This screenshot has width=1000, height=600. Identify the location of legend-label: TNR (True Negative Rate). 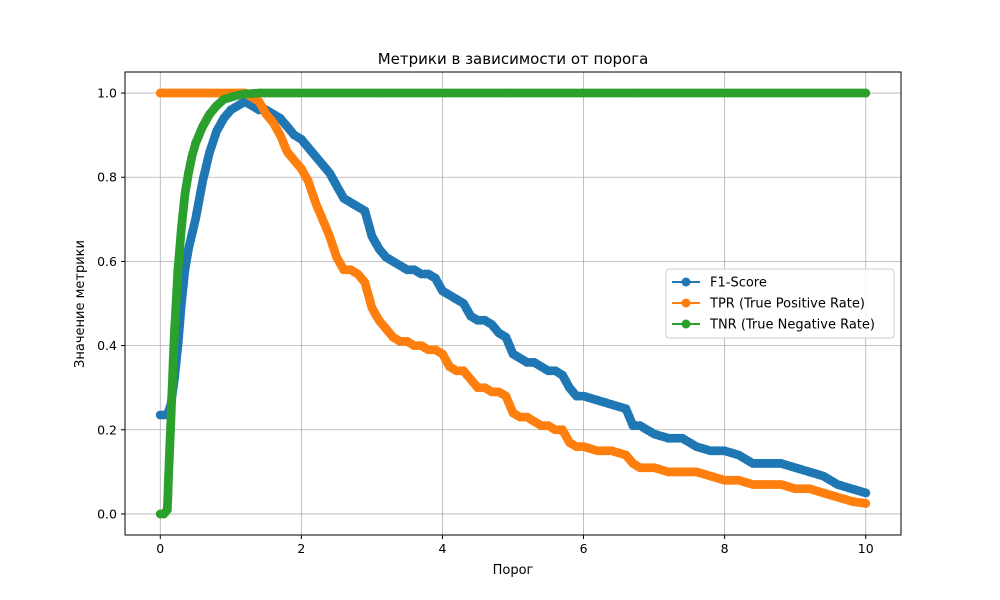
(792, 325).